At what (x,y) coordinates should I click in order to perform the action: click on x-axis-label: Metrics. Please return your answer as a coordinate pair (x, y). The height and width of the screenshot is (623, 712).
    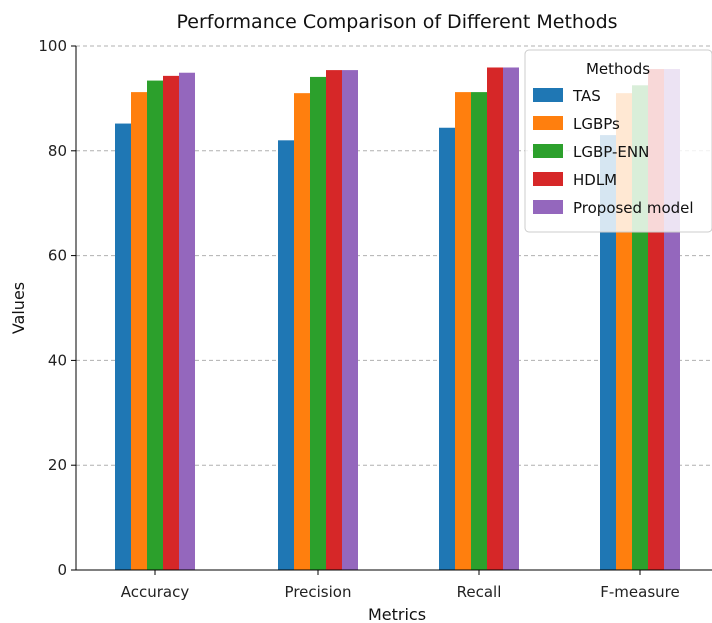
    Looking at the image, I should click on (397, 614).